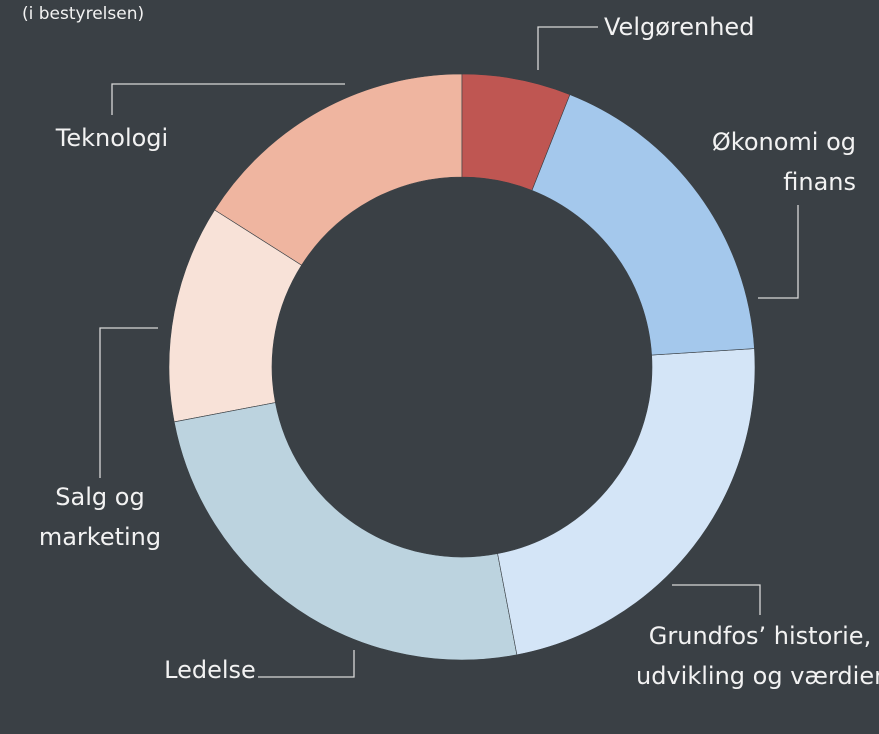 Image resolution: width=879 pixels, height=734 pixels. What do you see at coordinates (679, 27) in the screenshot?
I see `segment-label: Velgørenhed` at bounding box center [679, 27].